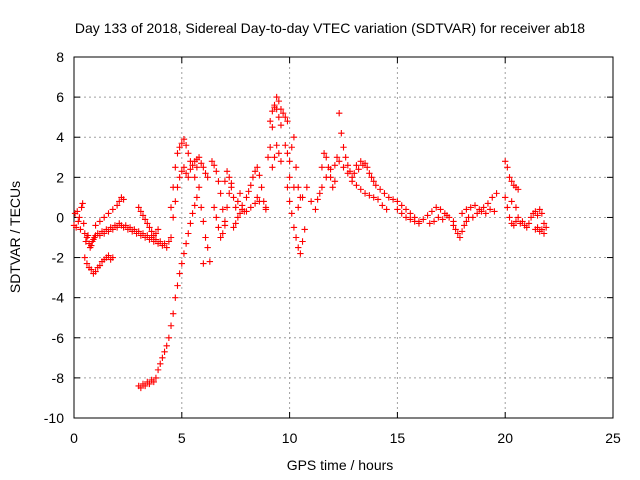 This screenshot has height=480, width=640. I want to click on x-tick-label: 20, so click(505, 438).